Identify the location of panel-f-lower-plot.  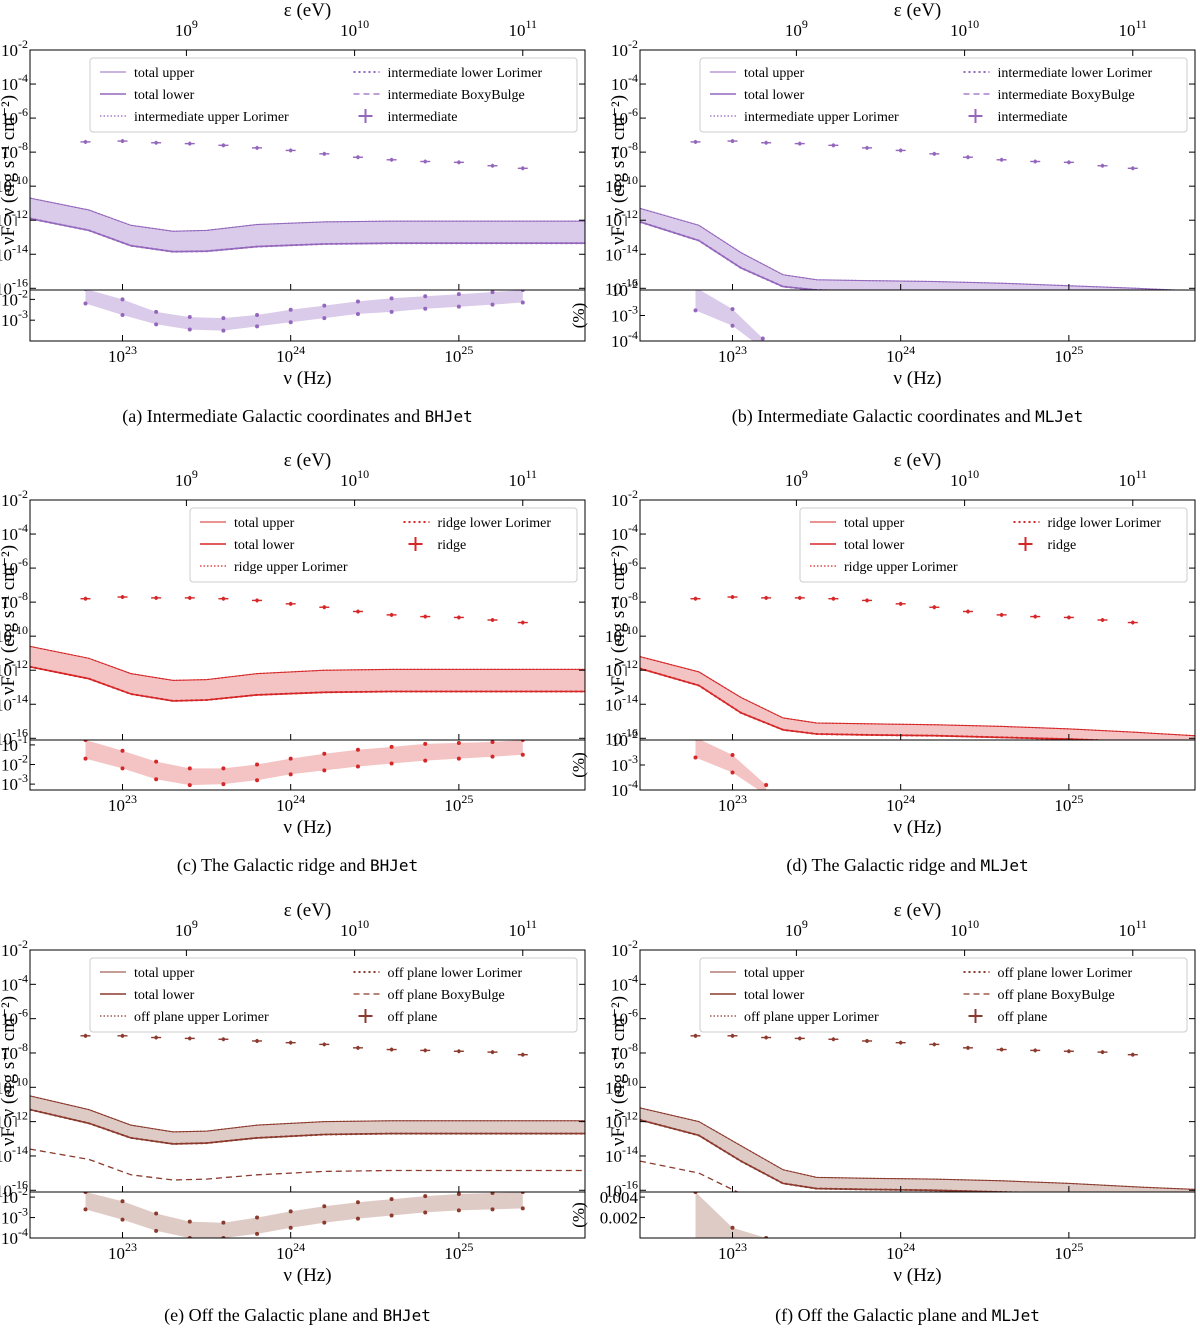
(731, 1215).